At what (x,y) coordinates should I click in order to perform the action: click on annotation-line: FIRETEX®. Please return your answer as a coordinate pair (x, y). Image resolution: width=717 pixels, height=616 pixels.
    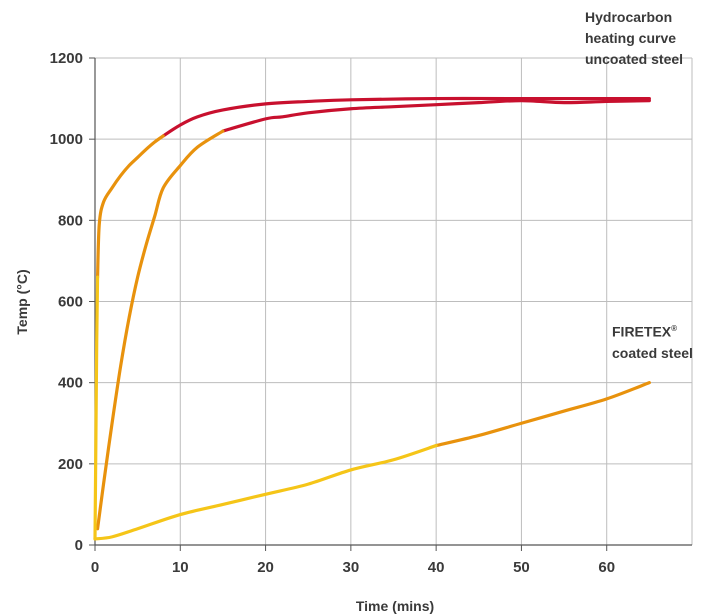
    Looking at the image, I should click on (652, 330).